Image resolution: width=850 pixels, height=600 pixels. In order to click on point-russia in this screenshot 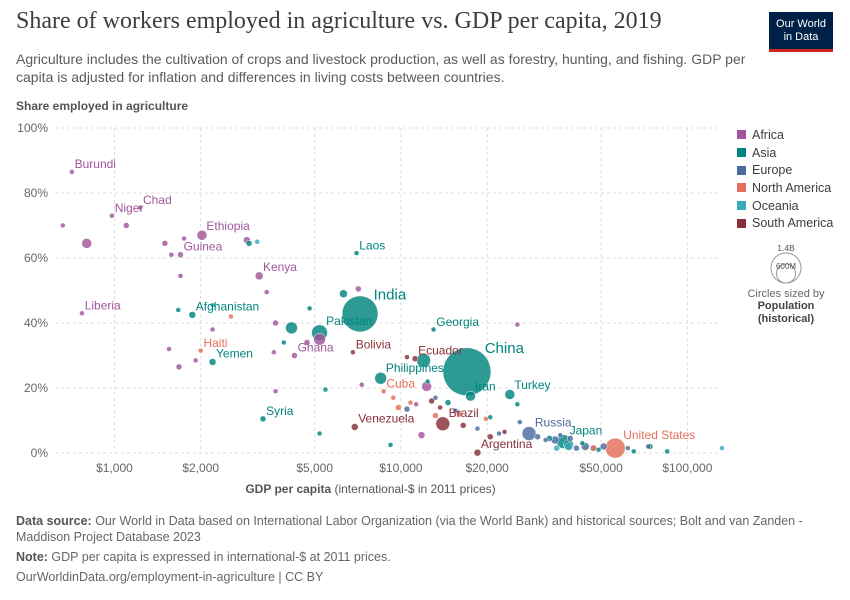, I will do `click(529, 433)`.